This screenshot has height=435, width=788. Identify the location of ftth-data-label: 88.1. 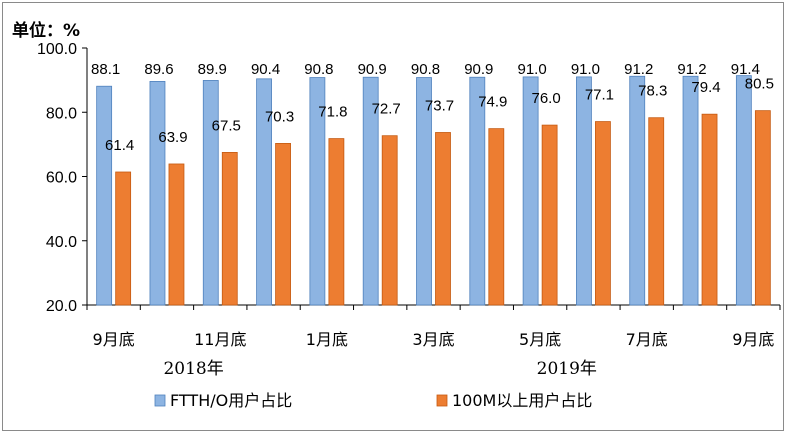
(105, 69).